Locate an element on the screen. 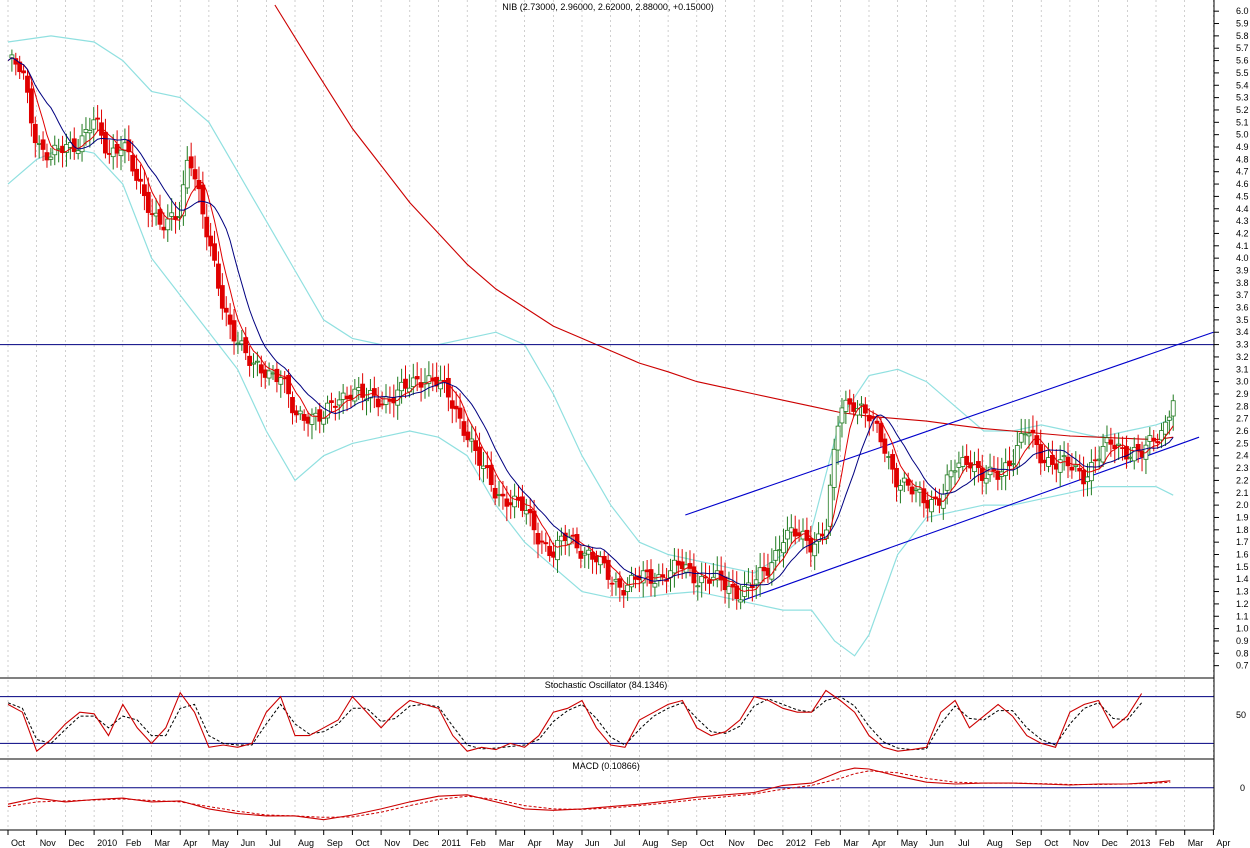  x-tick-label-Sep: Sep is located at coordinates (679, 843).